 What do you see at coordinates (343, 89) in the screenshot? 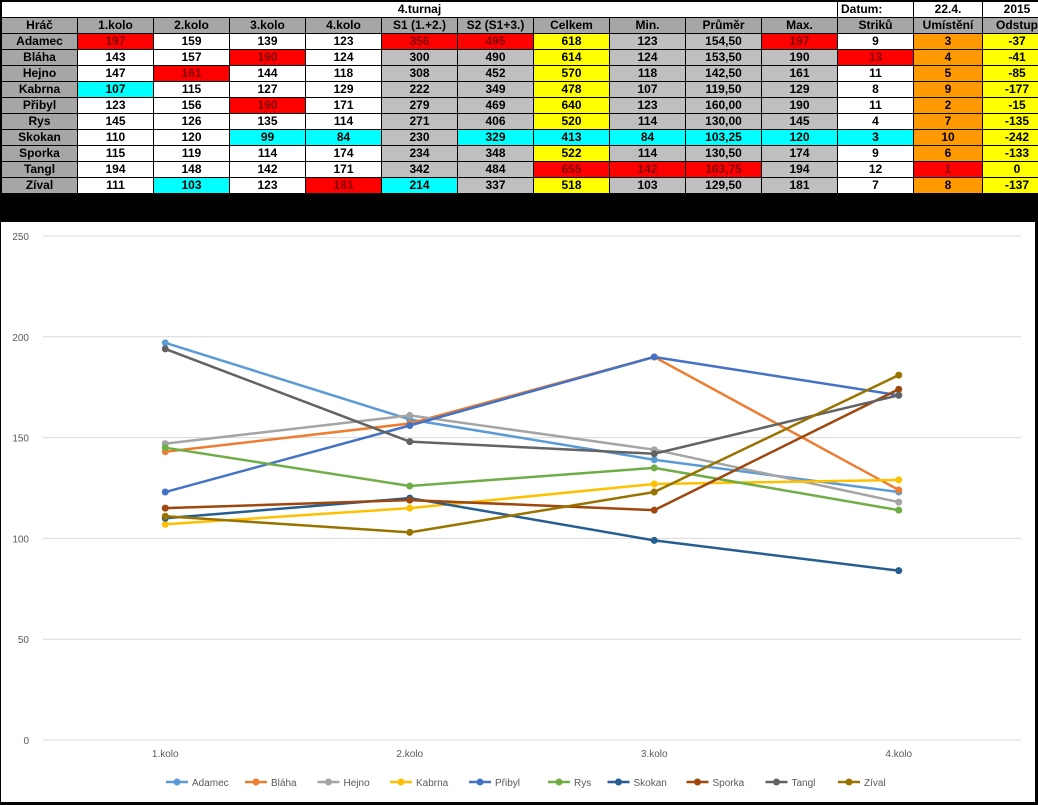
I see `table-cell: 129` at bounding box center [343, 89].